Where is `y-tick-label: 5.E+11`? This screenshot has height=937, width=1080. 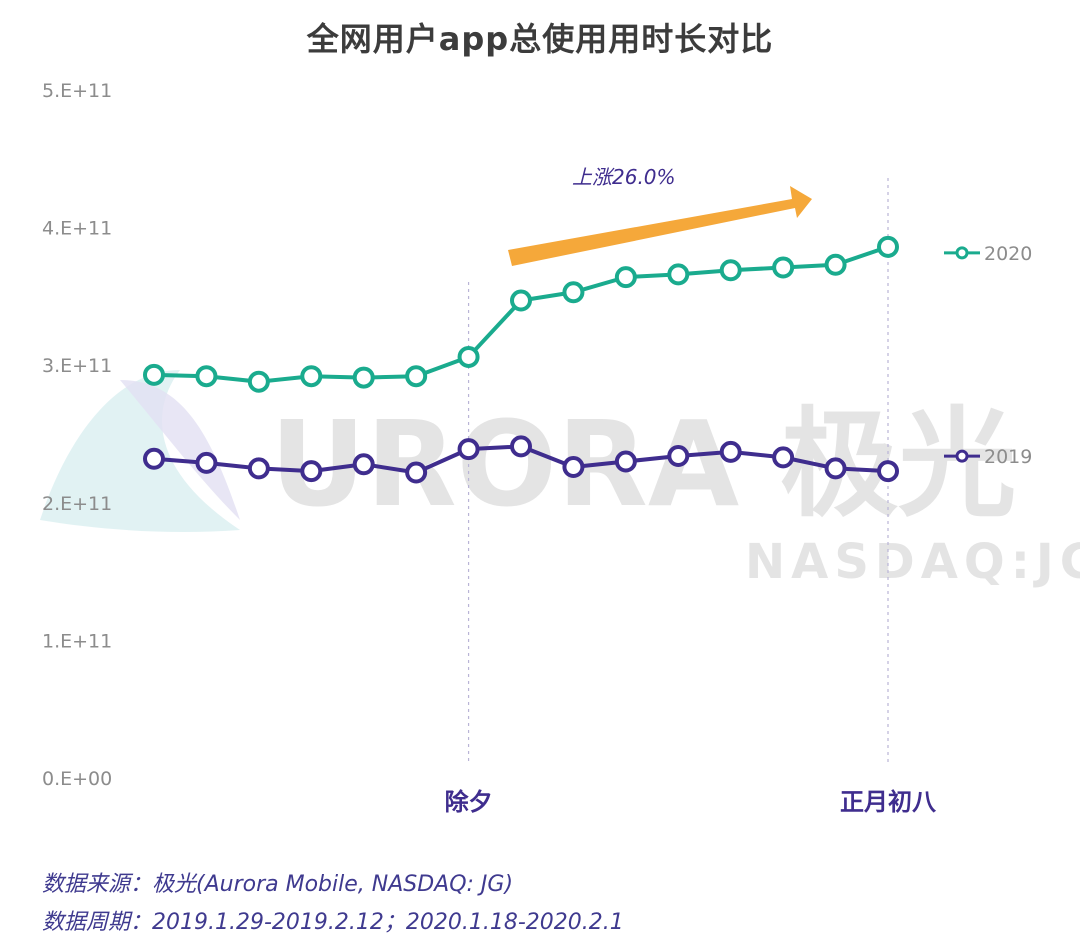 y-tick-label: 5.E+11 is located at coordinates (77, 91).